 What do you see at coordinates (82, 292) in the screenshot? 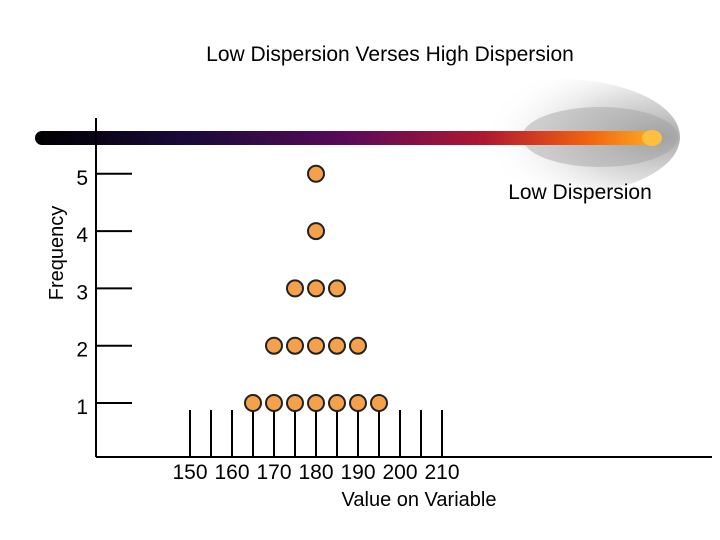
I see `y-tick-label: 3` at bounding box center [82, 292].